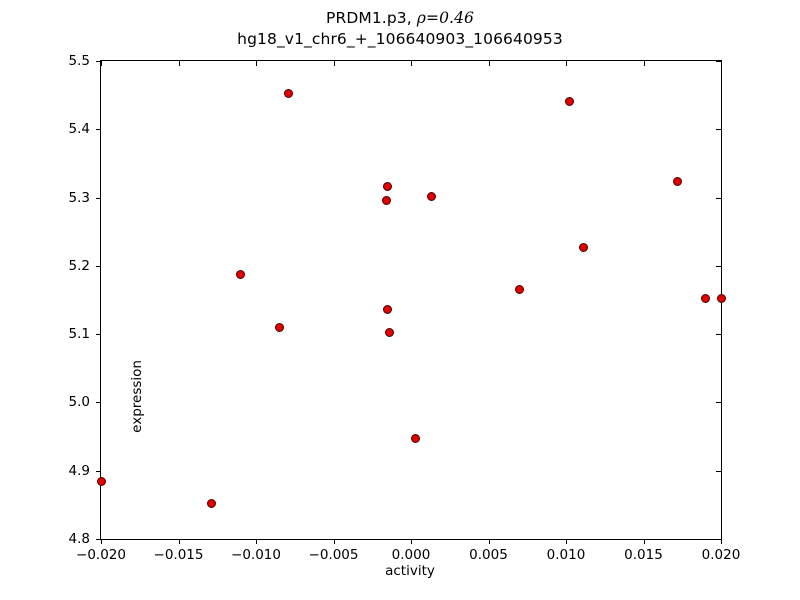 This screenshot has height=600, width=800. Describe the element at coordinates (643, 555) in the screenshot. I see `x-axis-tick-label: 0.015` at that location.